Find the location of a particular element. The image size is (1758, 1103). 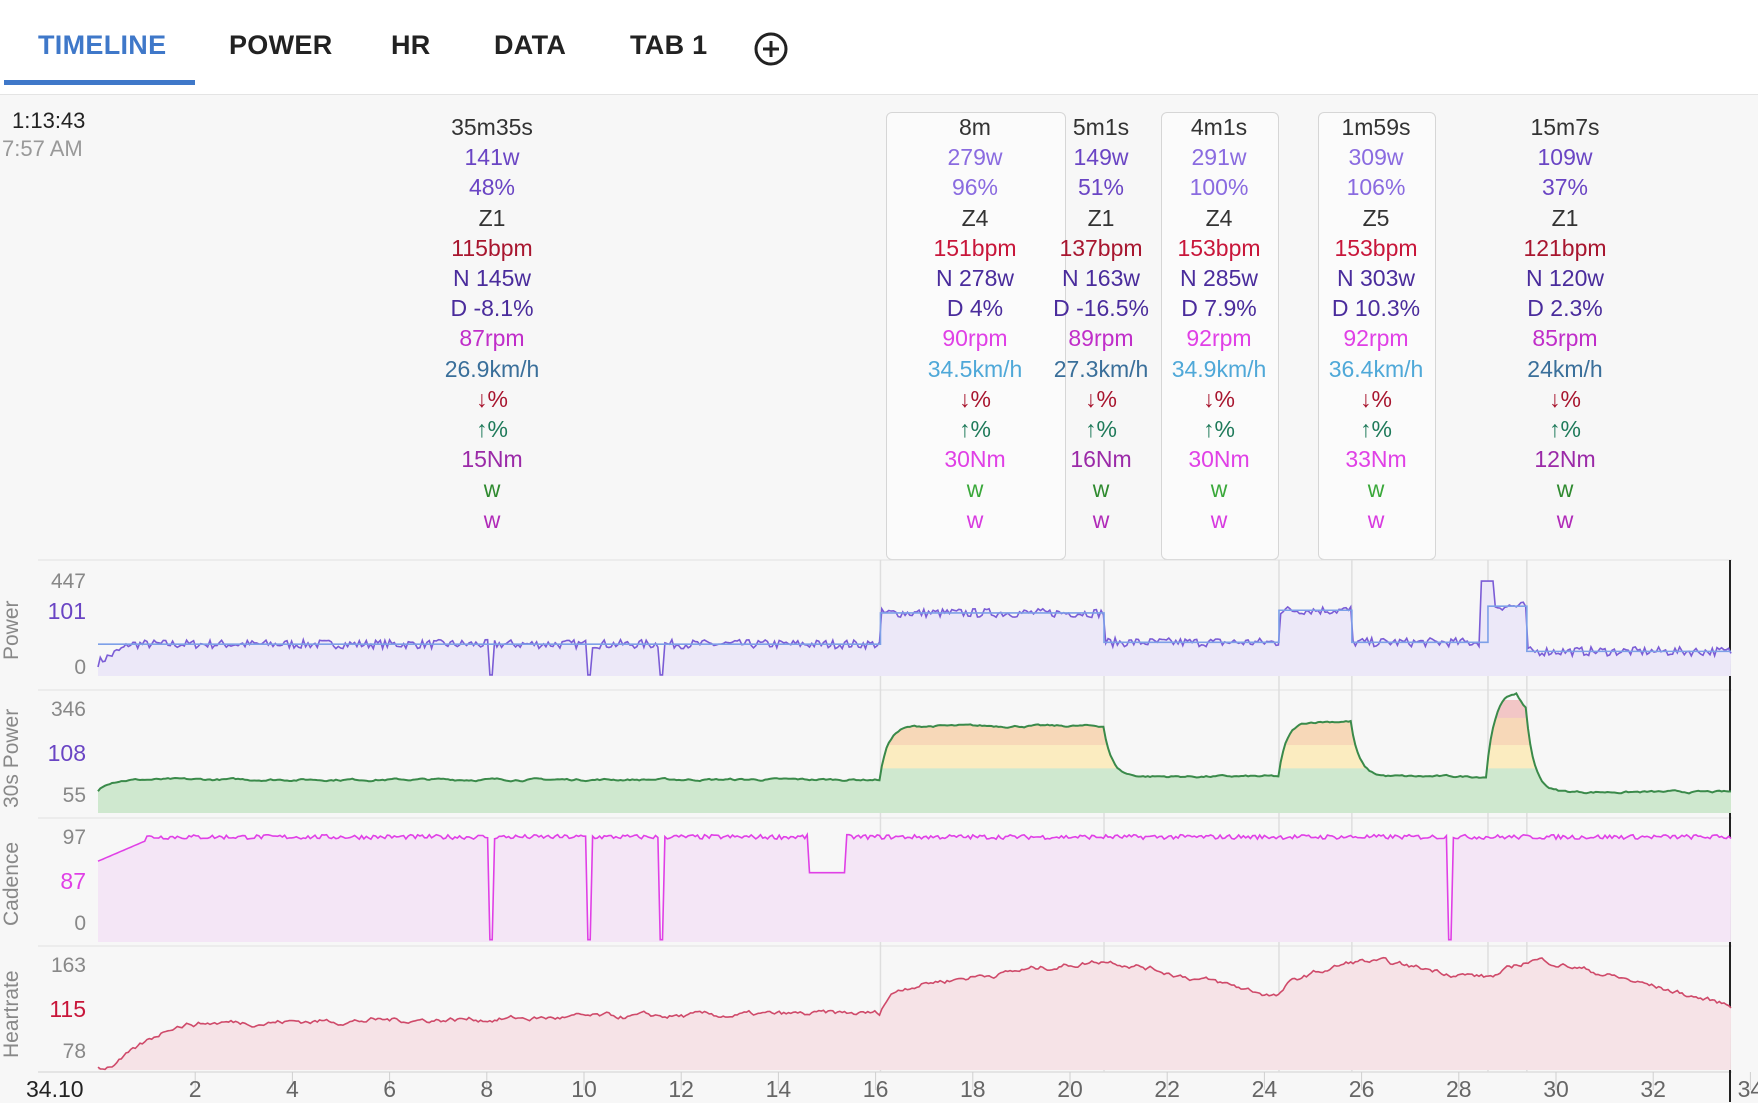

power30-axis-max: 346 is located at coordinates (68, 709).